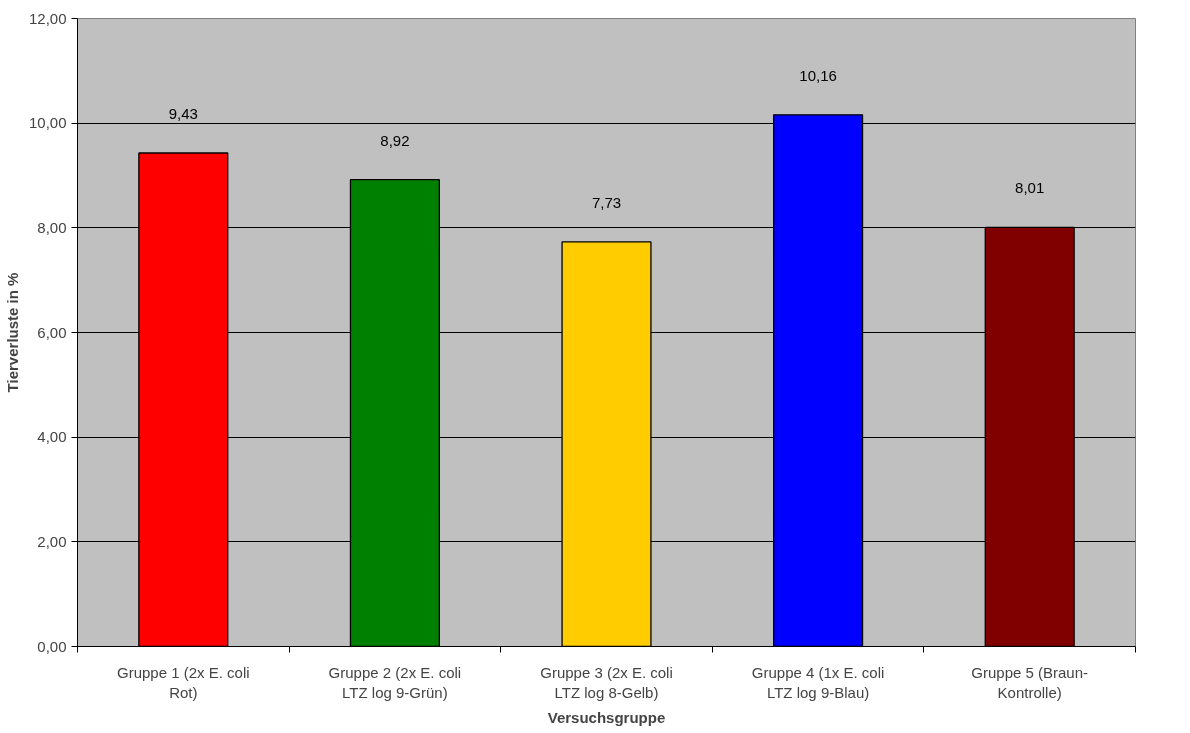 The image size is (1190, 733). I want to click on y-axis-title: Tierverluste in %, so click(12, 332).